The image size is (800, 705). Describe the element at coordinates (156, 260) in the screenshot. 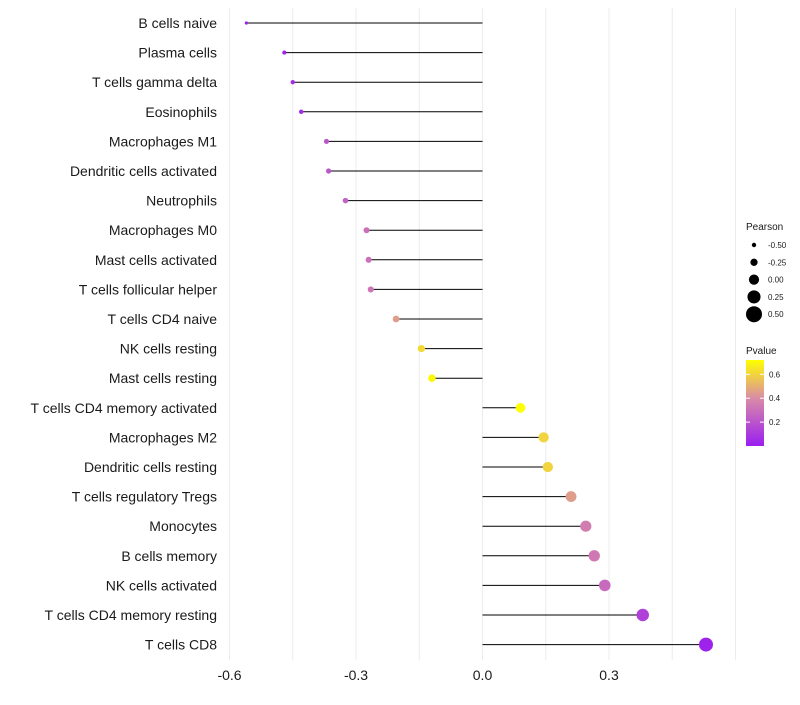

I see `category-label: Mast cells activated` at that location.